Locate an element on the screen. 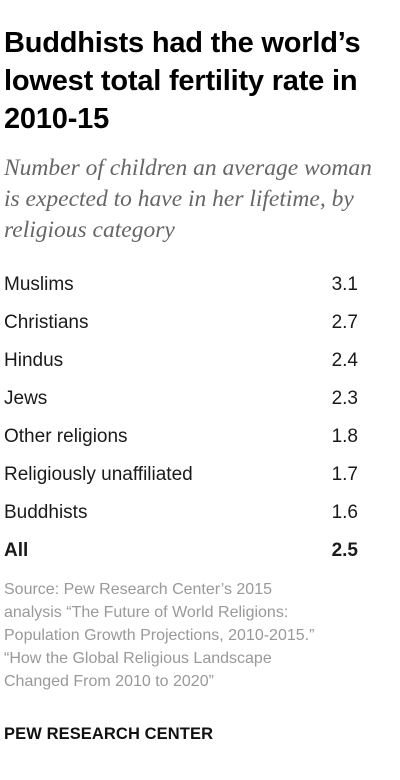  table-row: Hindus 2.4 is located at coordinates (182, 361).